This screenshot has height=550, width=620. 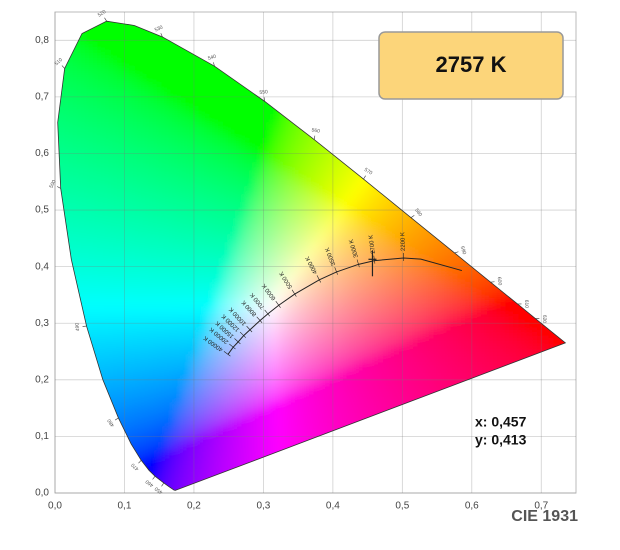 I want to click on cct-box, so click(x=471, y=65).